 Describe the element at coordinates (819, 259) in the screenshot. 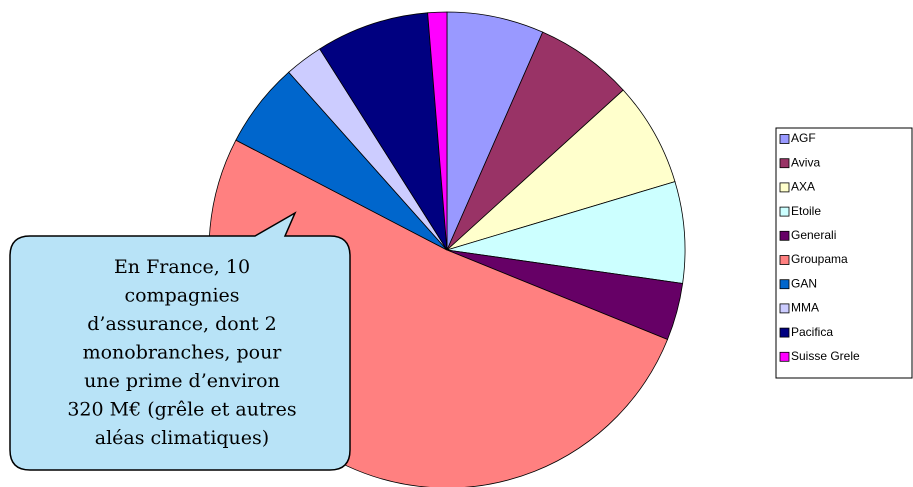

I see `legend-label: Groupama` at that location.